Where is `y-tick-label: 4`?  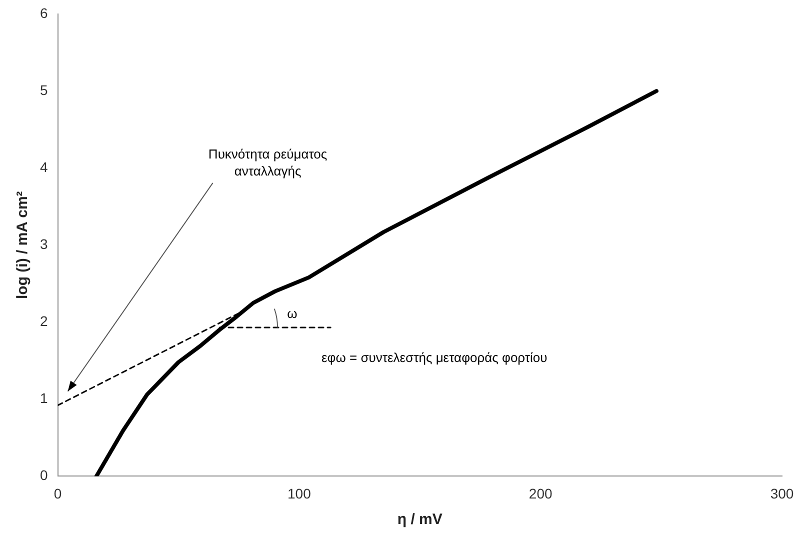
y-tick-label: 4 is located at coordinates (44, 166).